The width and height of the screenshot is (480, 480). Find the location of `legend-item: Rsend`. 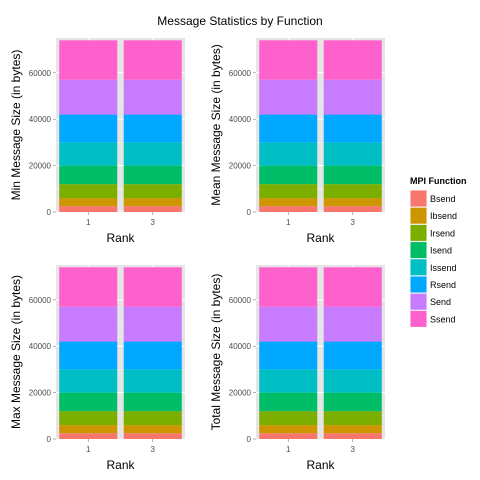

legend-item: Rsend is located at coordinates (433, 284).